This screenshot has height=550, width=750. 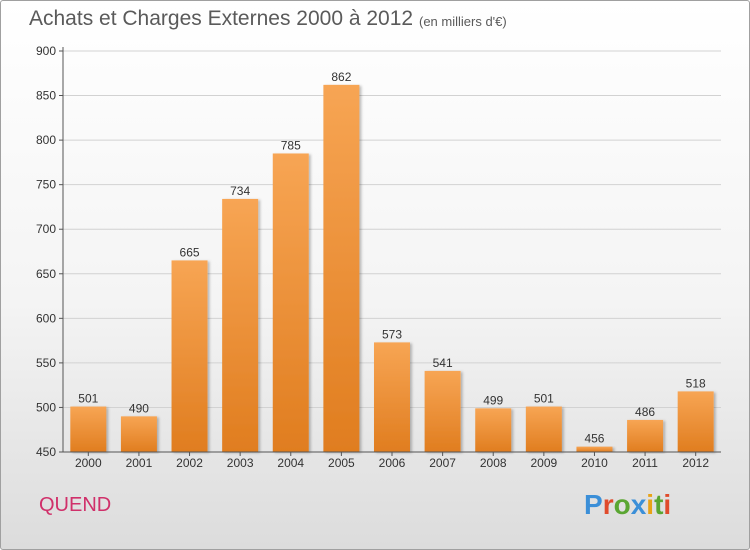 I want to click on value-label-2007: 541, so click(x=443, y=363).